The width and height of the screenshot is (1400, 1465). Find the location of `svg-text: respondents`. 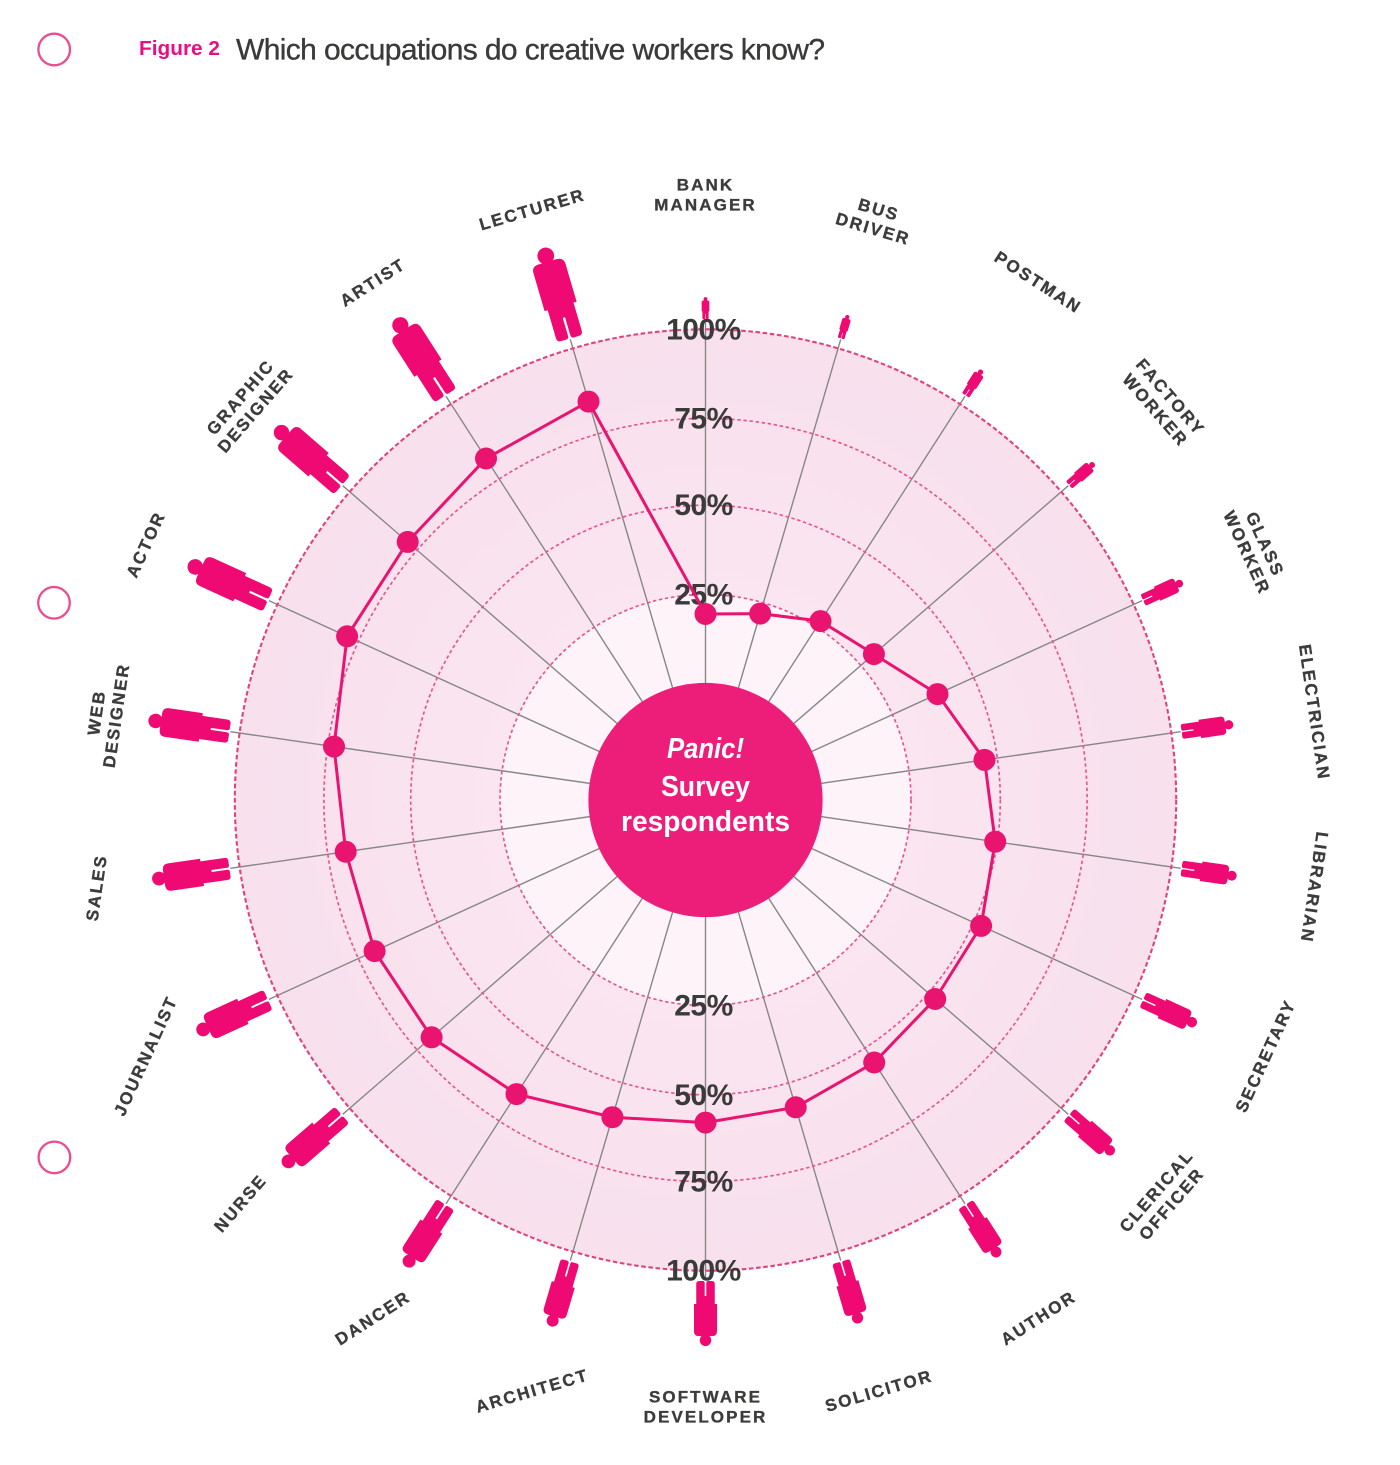

svg-text: respondents is located at coordinates (705, 822).